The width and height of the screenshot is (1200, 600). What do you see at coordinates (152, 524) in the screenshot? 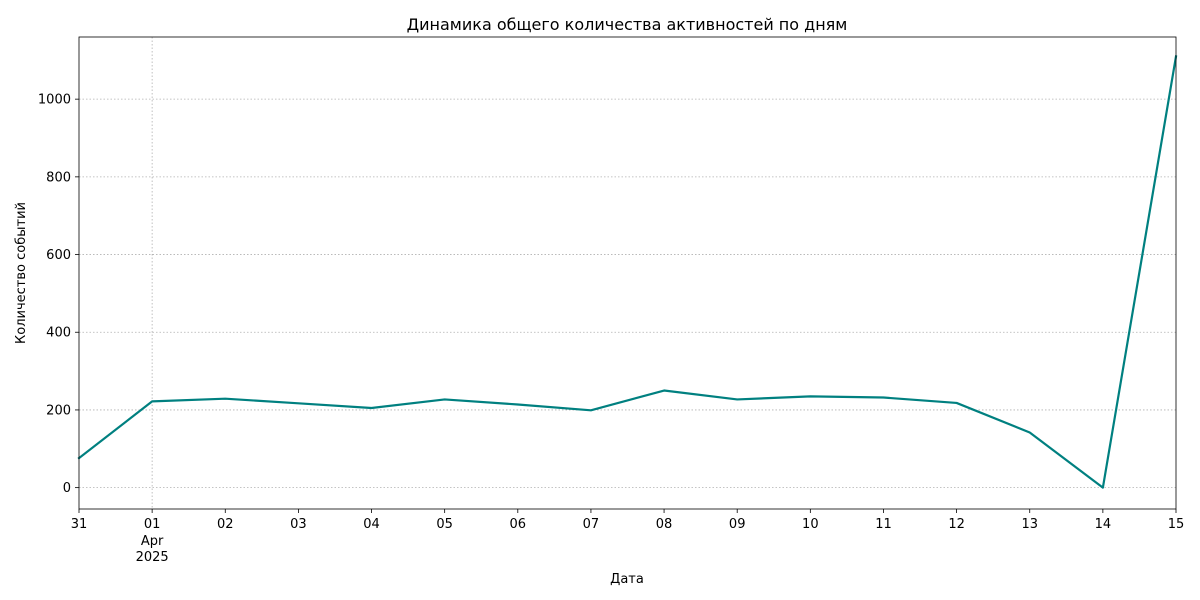
I see `x-tick-label: 01` at bounding box center [152, 524].